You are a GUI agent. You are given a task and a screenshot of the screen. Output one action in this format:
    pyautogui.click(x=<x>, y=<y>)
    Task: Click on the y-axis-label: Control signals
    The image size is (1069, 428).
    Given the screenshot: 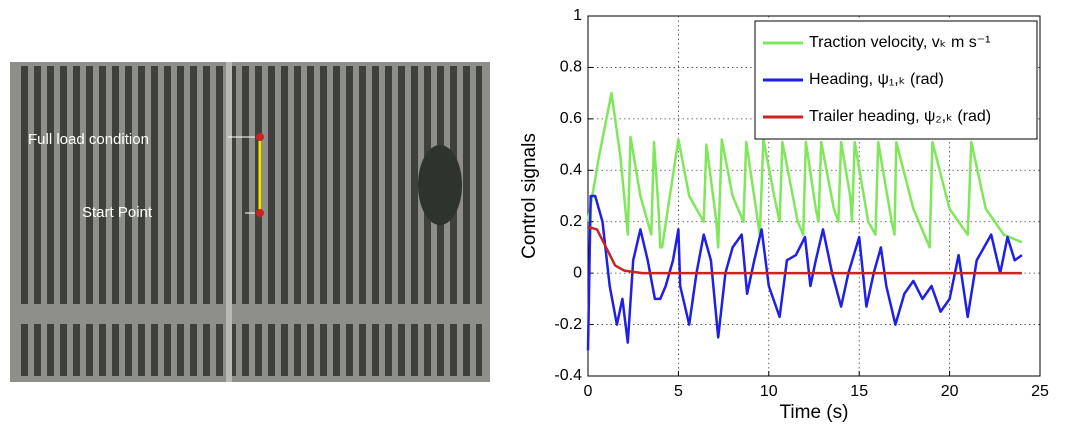 What is the action you would take?
    pyautogui.click(x=529, y=196)
    